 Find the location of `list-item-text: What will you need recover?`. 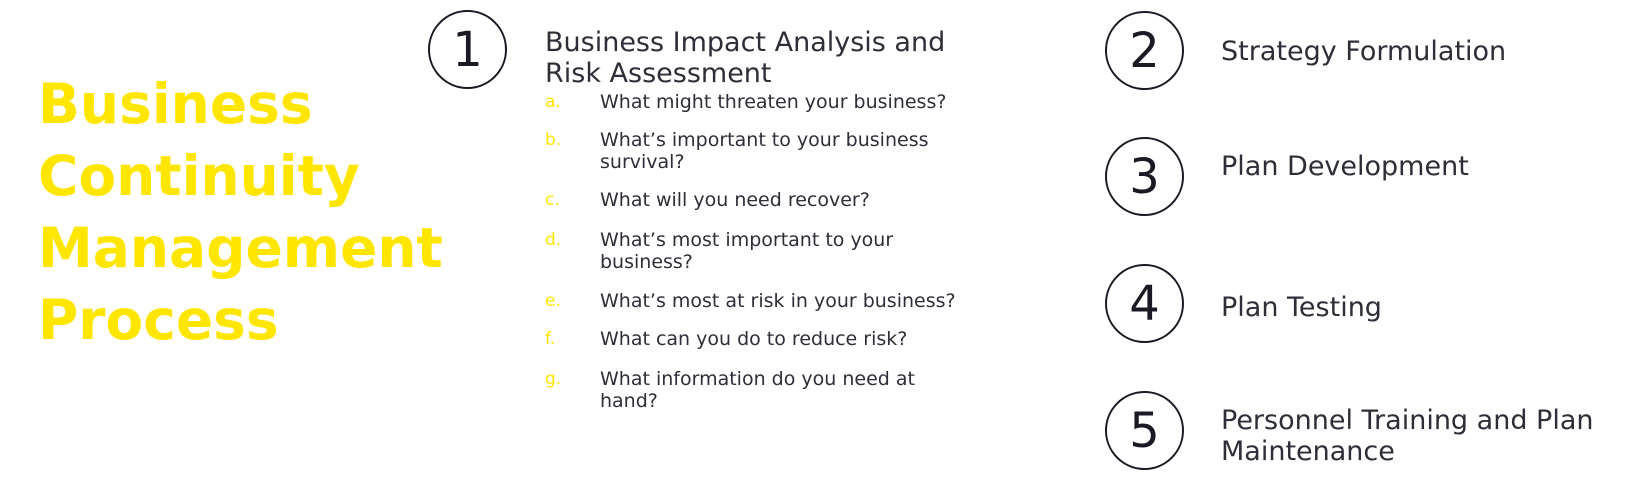

list-item-text: What will you need recover? is located at coordinates (735, 200).